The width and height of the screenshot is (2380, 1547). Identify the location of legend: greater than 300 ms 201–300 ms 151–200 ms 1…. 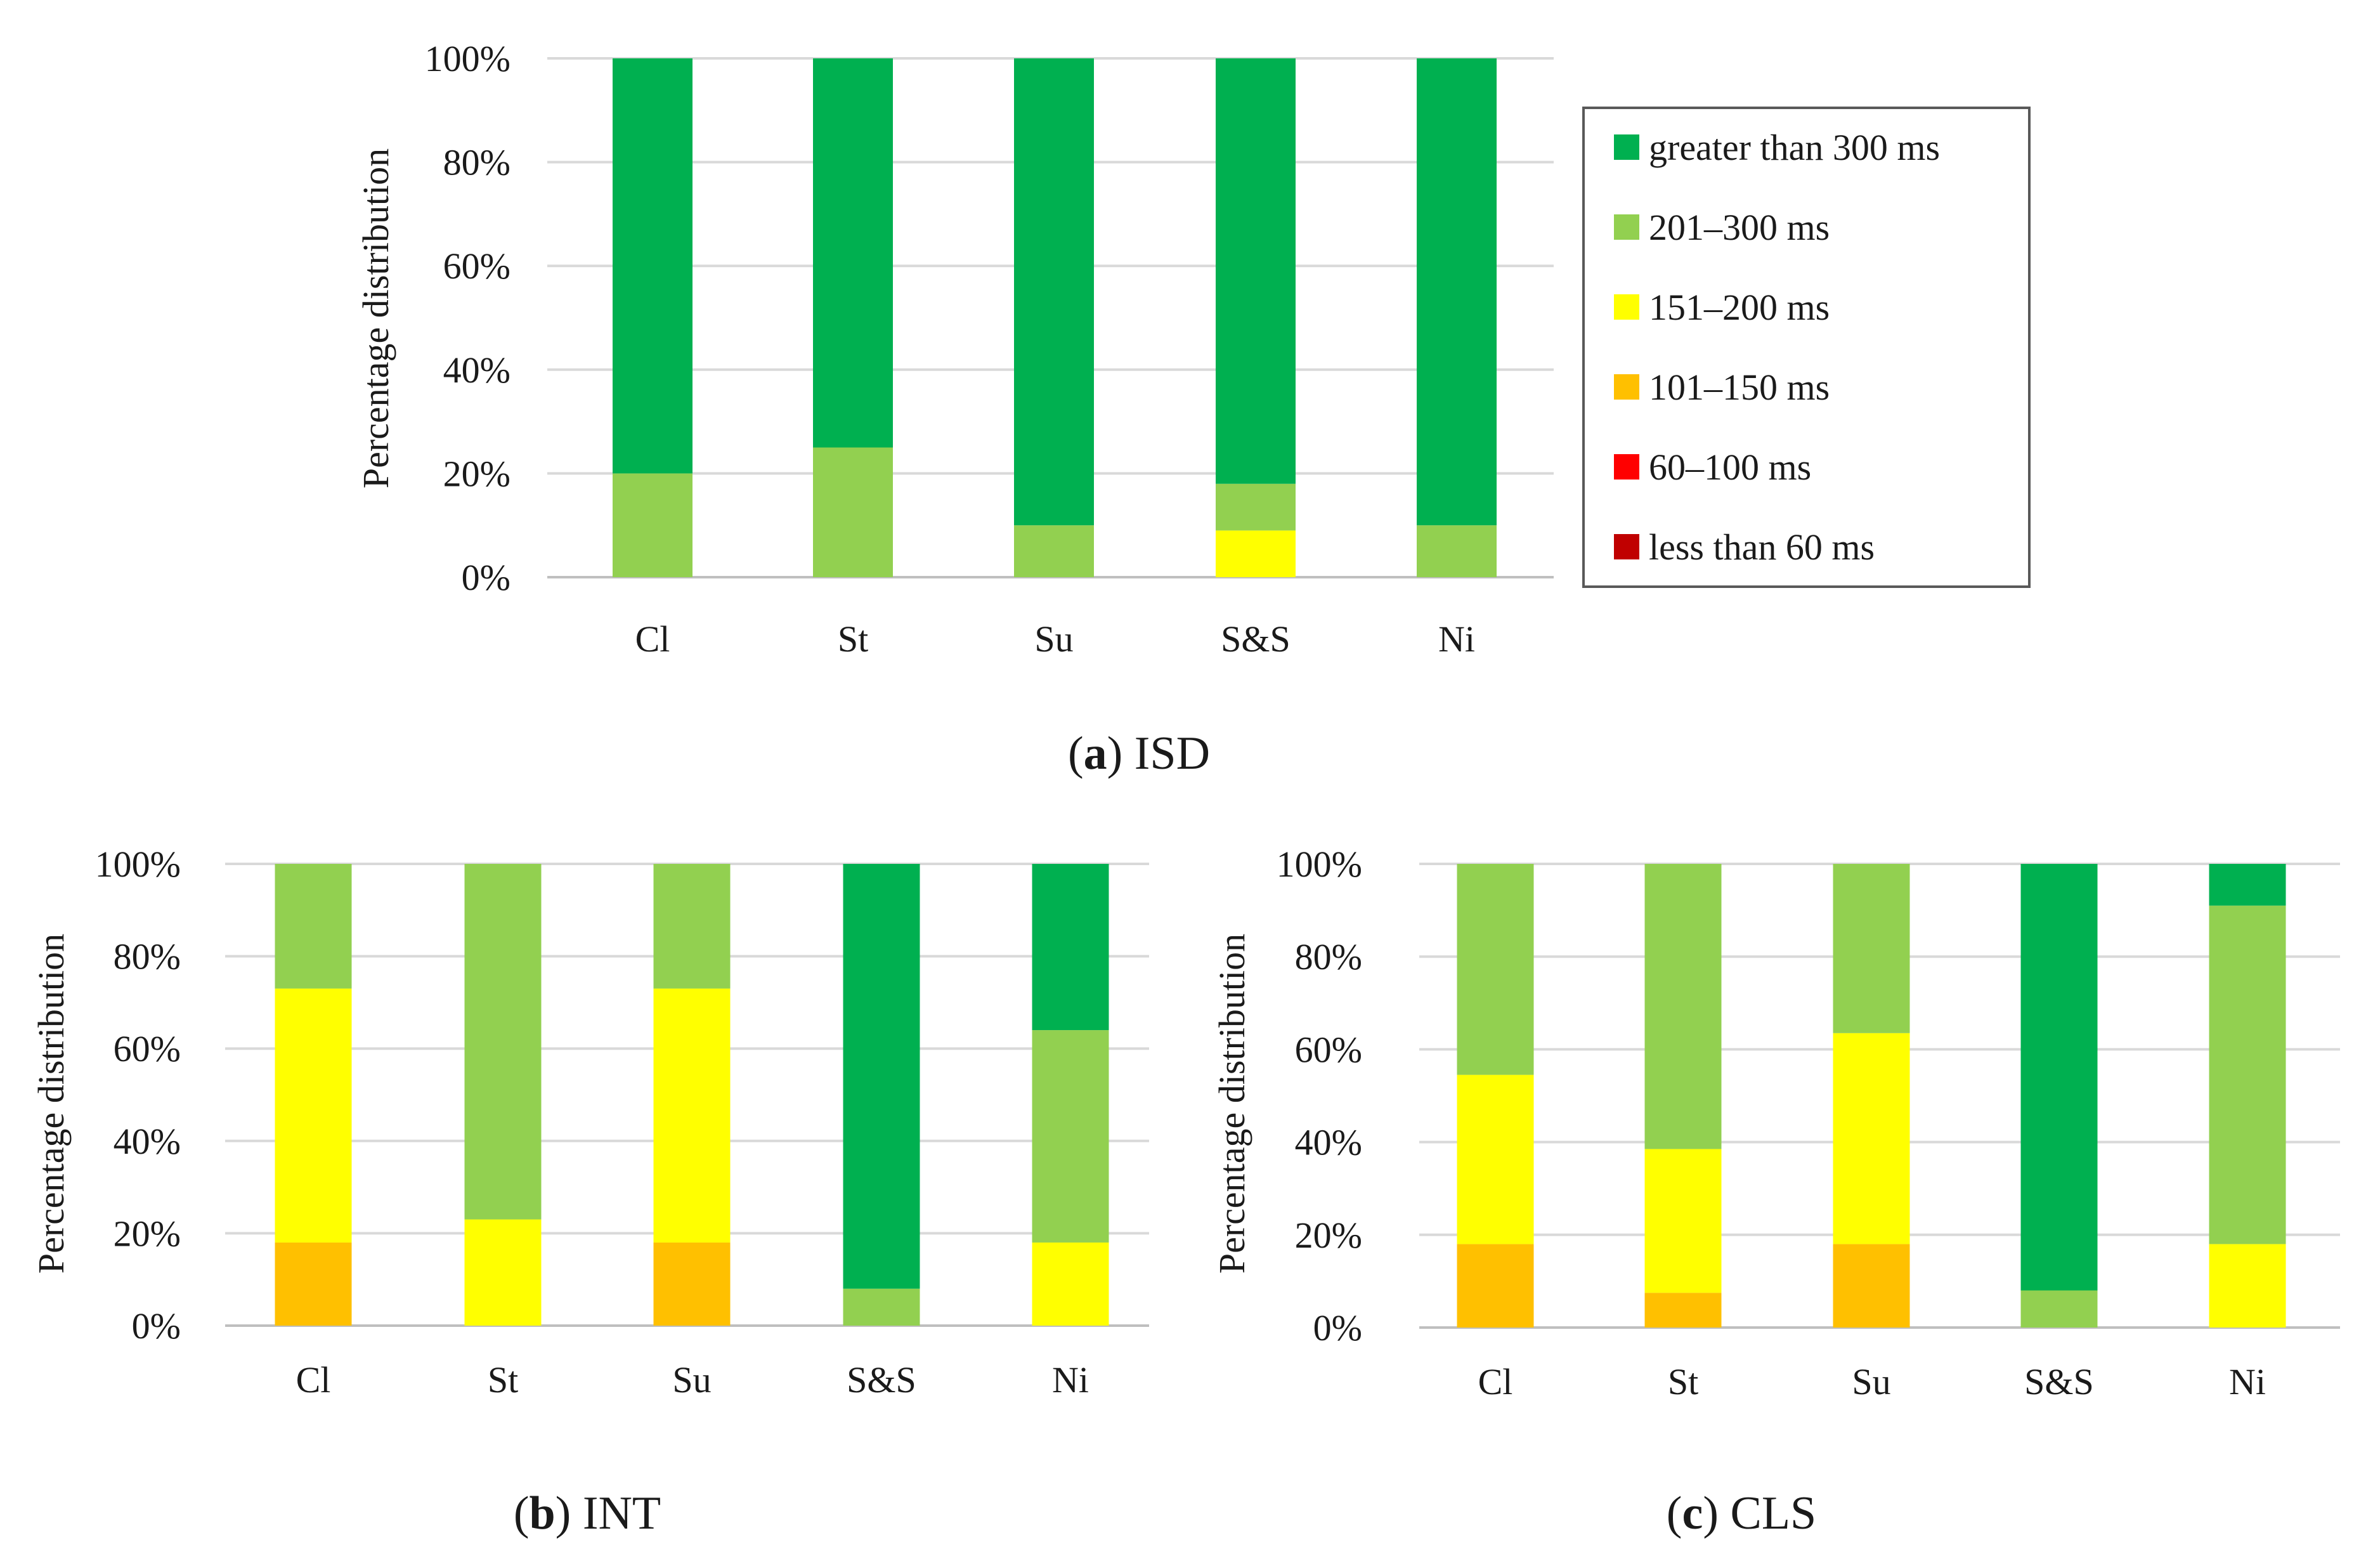
(1806, 347).